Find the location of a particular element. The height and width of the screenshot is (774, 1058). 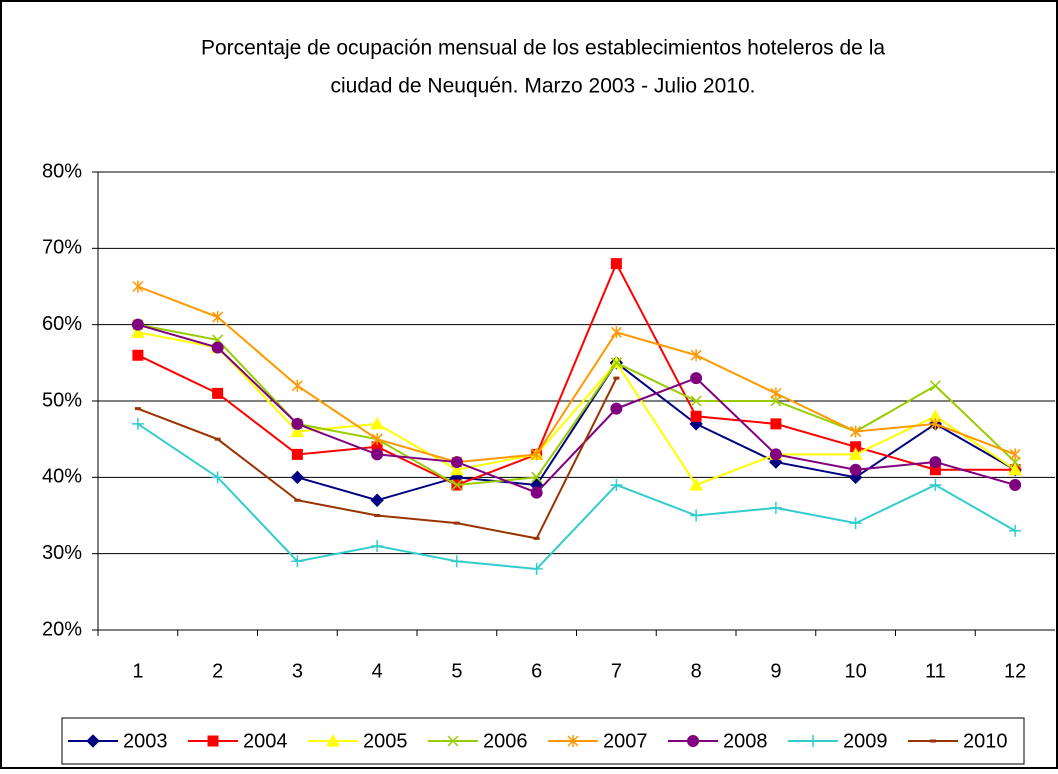

y-tick-label: 20% is located at coordinates (62, 629).